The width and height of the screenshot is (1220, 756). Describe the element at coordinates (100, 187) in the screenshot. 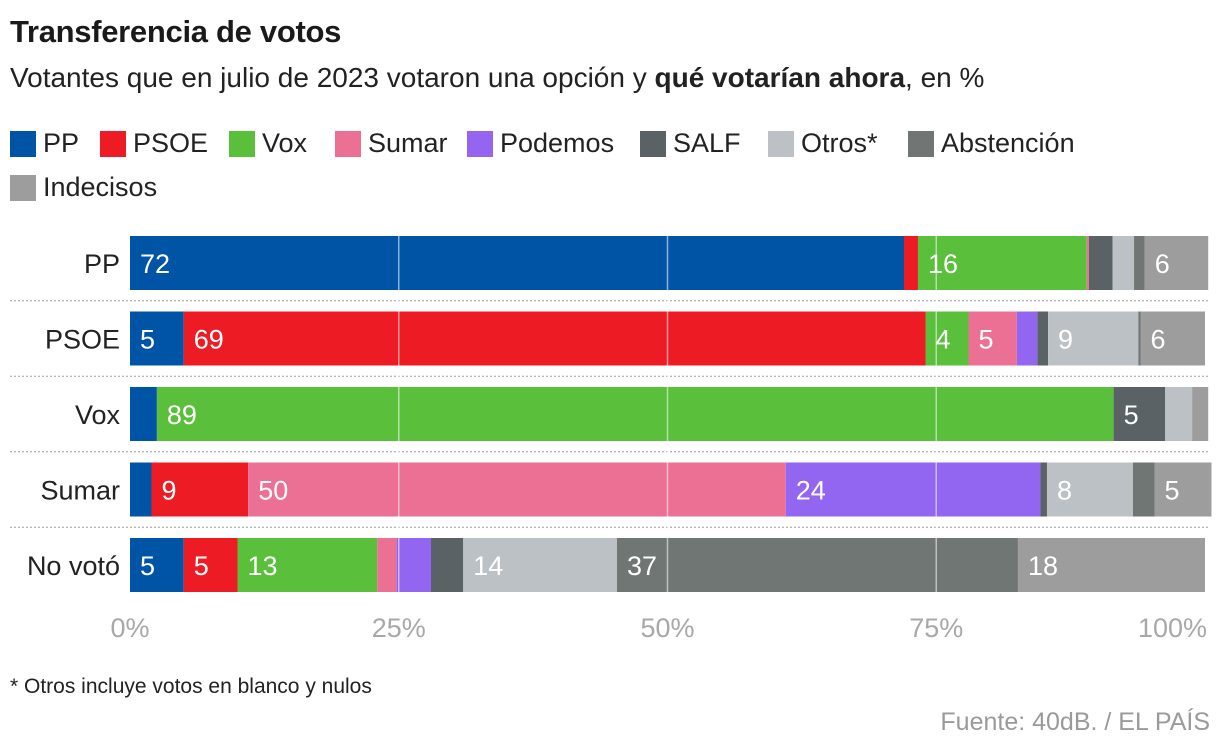

I see `legend-label: Indecisos` at that location.